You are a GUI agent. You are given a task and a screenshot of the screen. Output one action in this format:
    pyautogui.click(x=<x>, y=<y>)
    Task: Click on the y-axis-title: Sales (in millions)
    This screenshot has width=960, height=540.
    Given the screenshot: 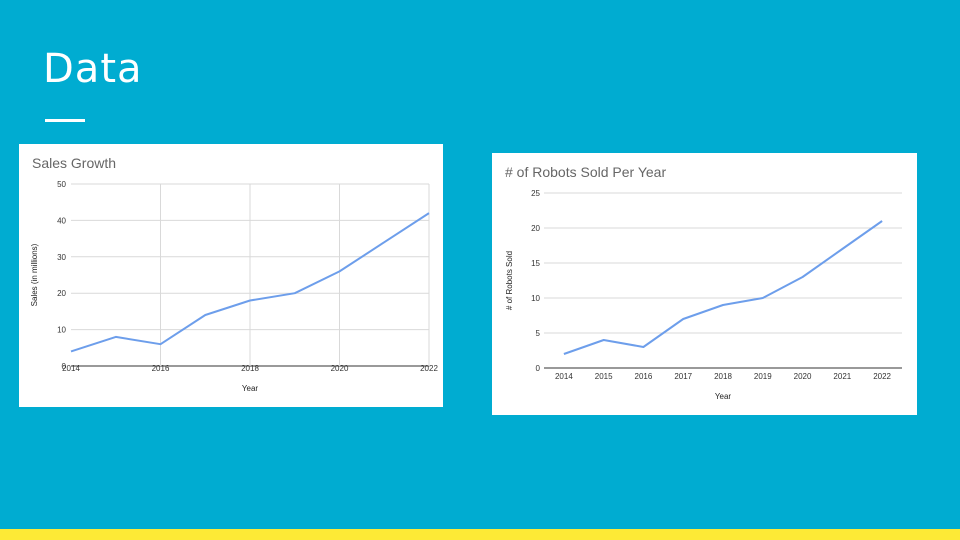 What is the action you would take?
    pyautogui.click(x=34, y=274)
    